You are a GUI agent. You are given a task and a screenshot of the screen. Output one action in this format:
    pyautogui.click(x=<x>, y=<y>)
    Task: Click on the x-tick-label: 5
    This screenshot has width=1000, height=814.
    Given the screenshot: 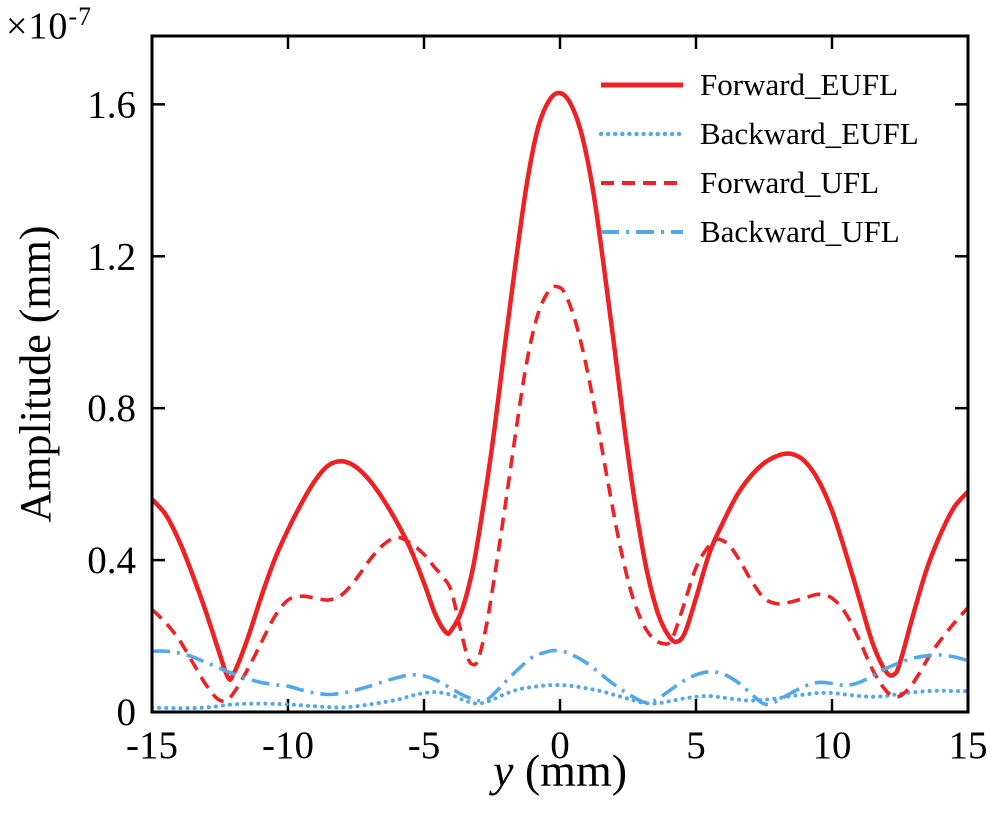 What is the action you would take?
    pyautogui.click(x=696, y=745)
    